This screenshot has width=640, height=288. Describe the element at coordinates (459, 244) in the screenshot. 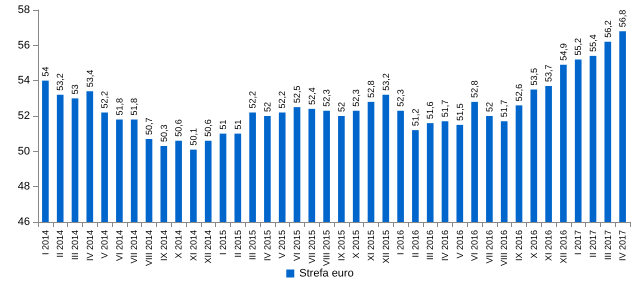

I see `x-tick-label: V 2016` at that location.